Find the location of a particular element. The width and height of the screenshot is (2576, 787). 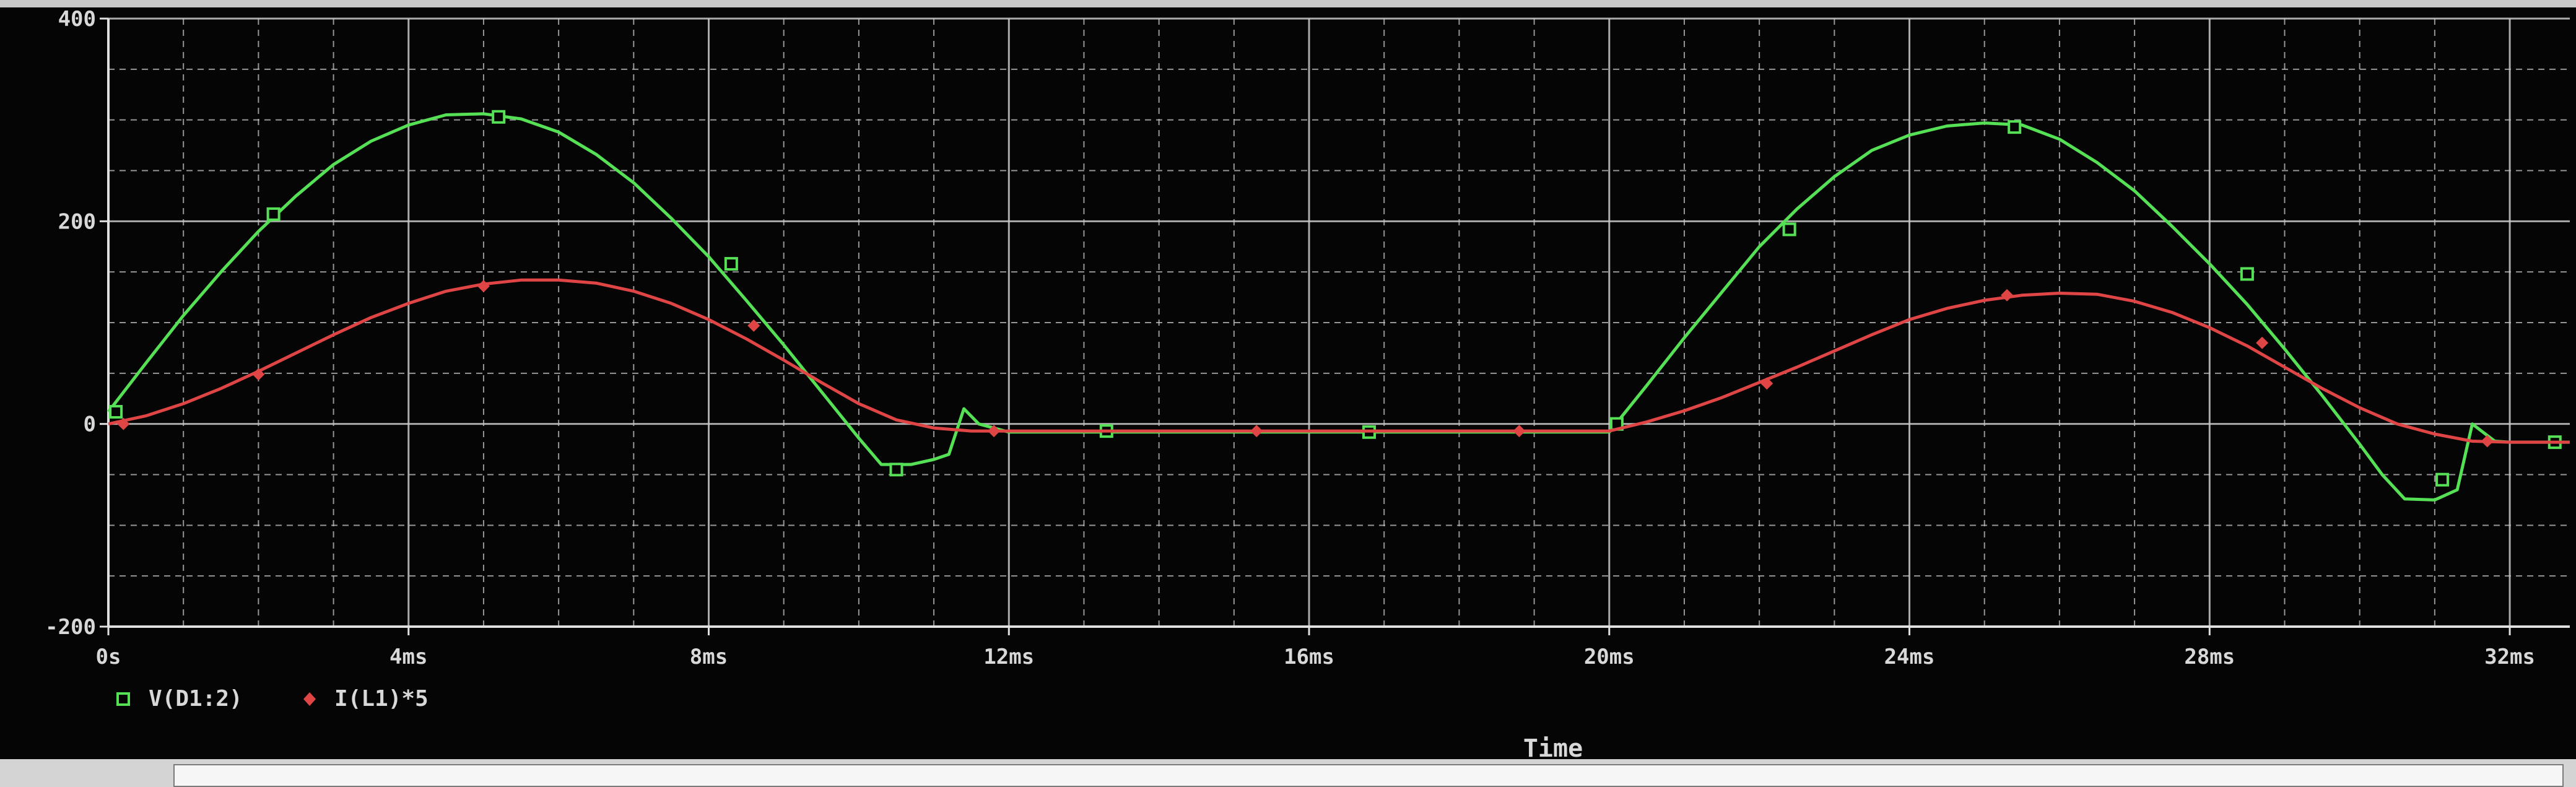

y-tick-label: -200 is located at coordinates (70, 627).